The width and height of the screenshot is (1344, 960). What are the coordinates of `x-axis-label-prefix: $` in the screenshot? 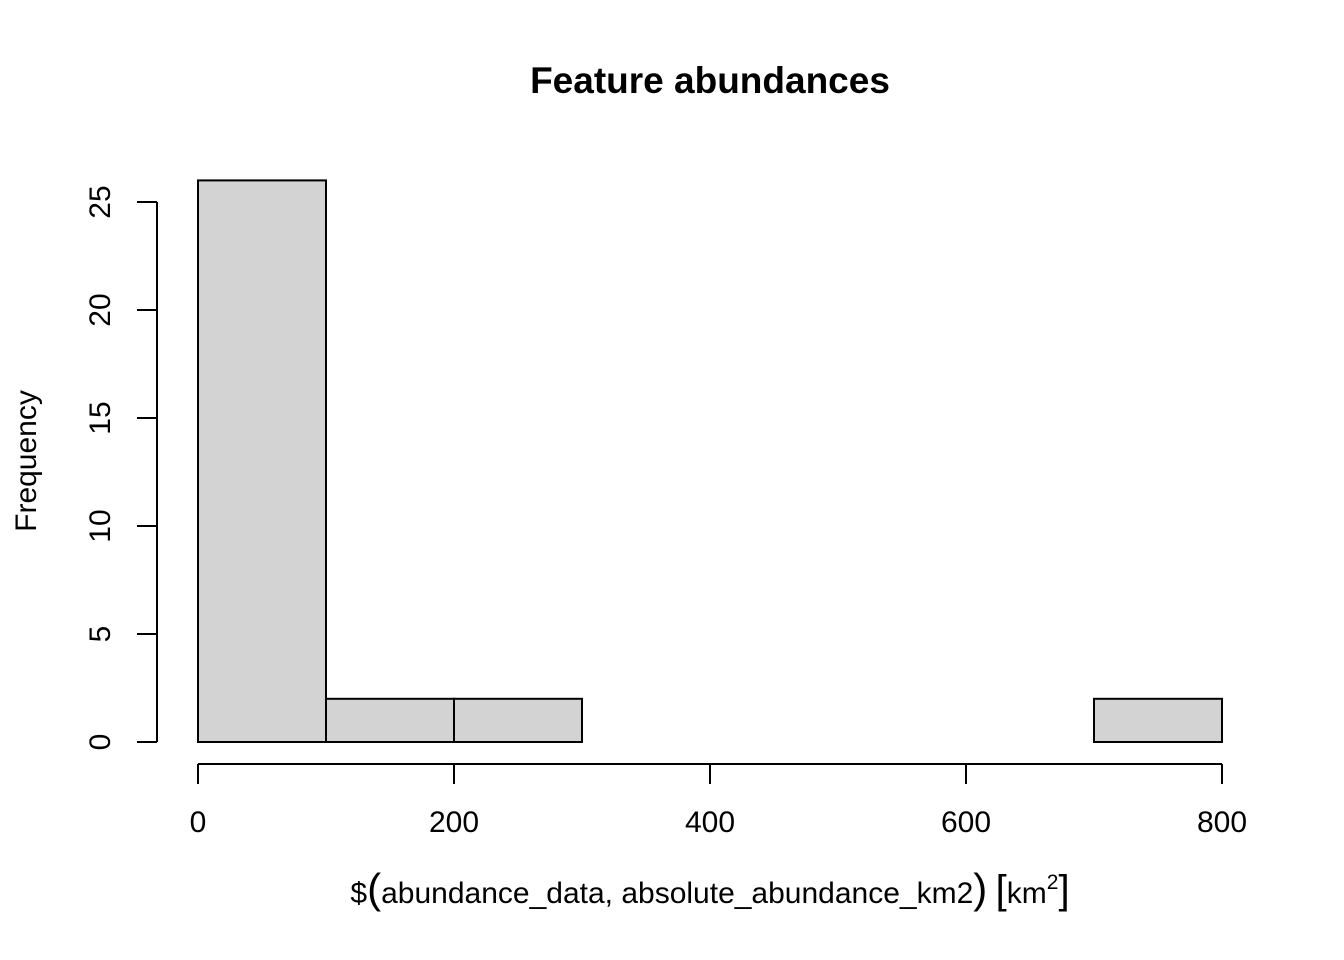 It's located at (358, 893).